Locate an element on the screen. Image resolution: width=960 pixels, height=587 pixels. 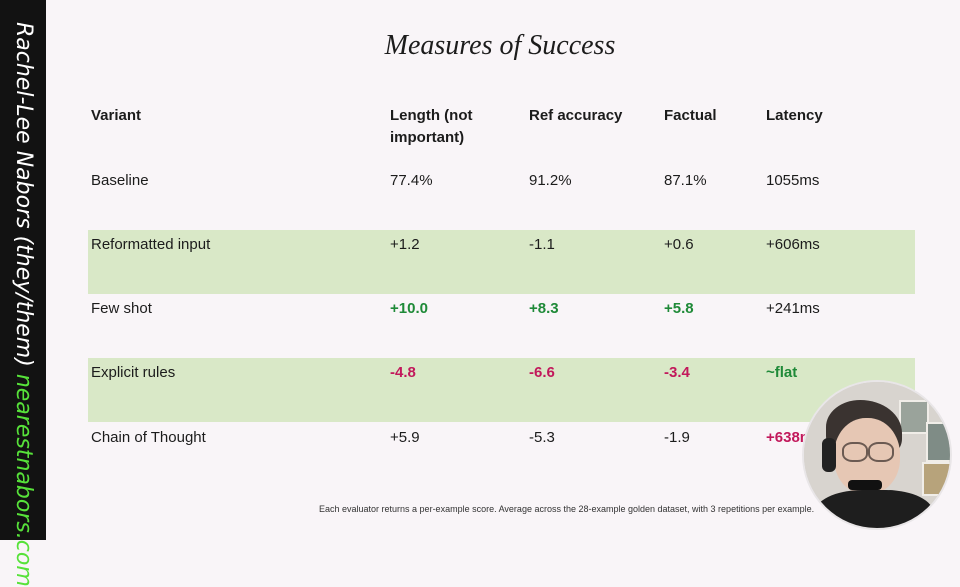
cell-length: 77.4% is located at coordinates (411, 180).